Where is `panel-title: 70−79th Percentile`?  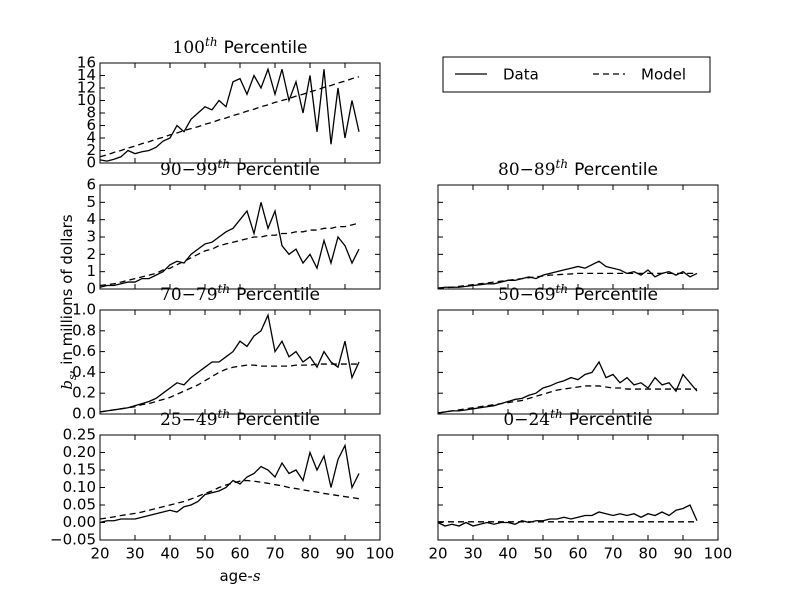 panel-title: 70−79th Percentile is located at coordinates (240, 293).